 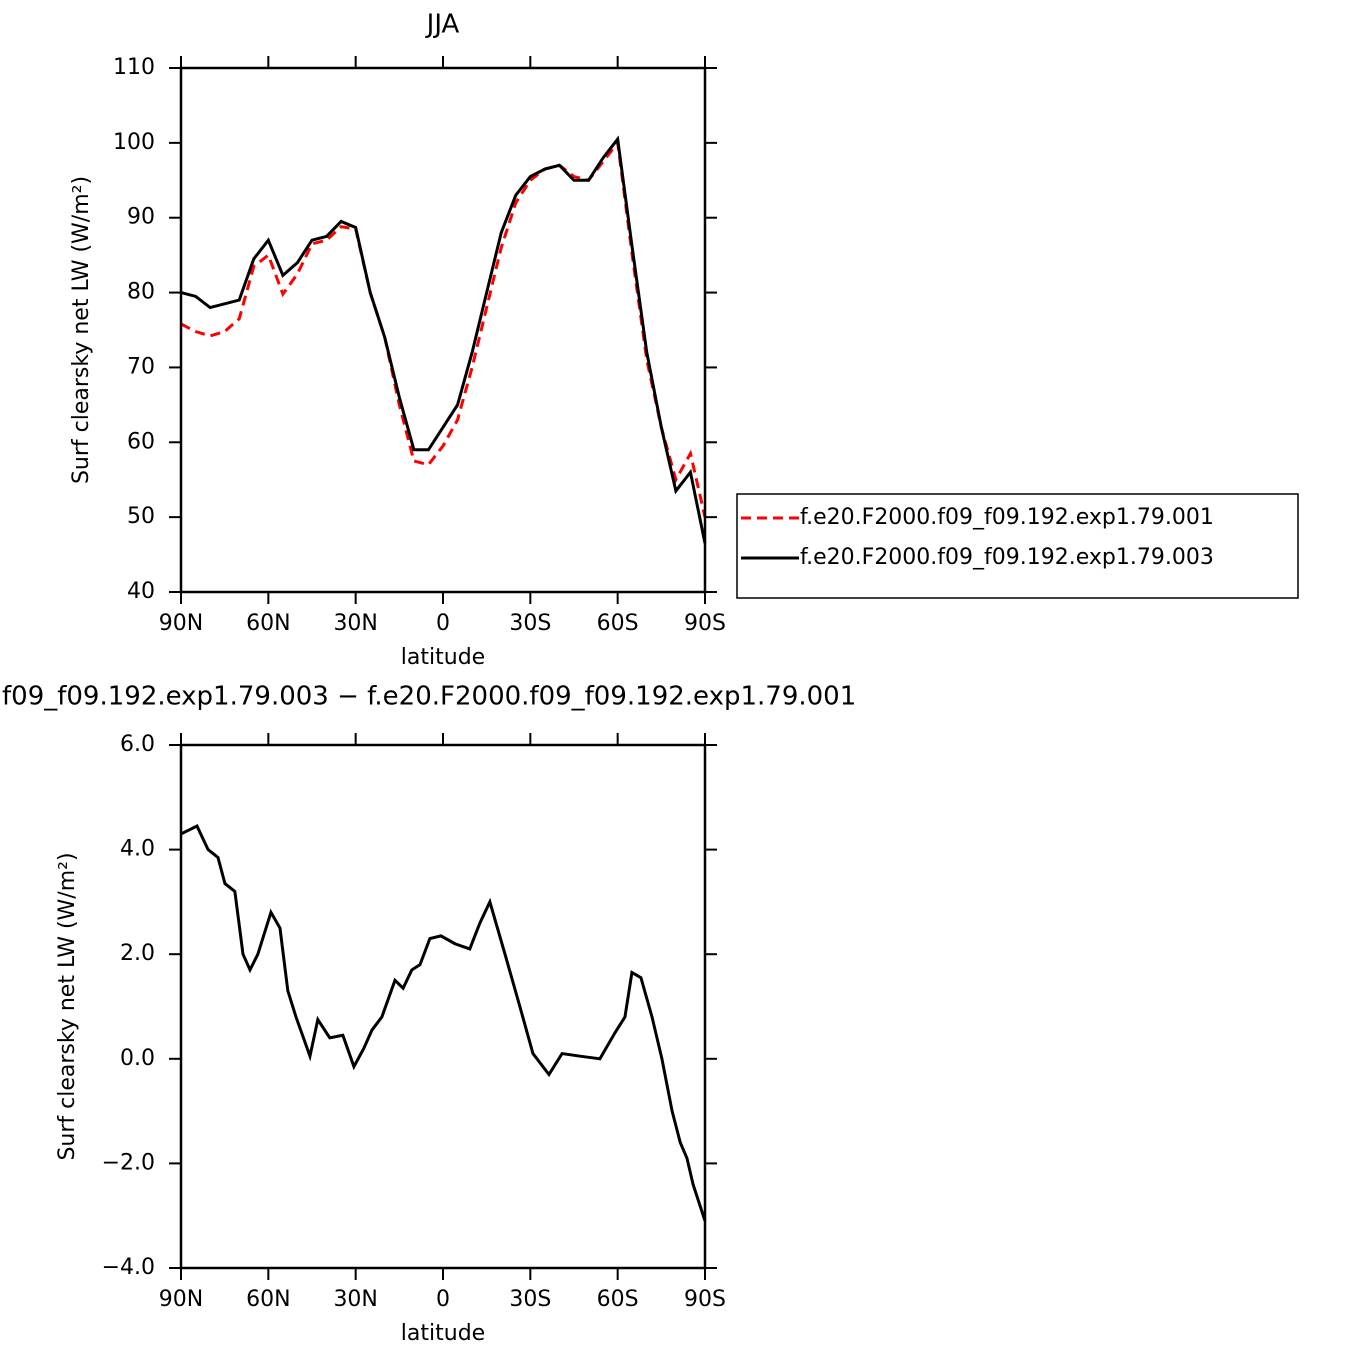 I want to click on y-tick-label: 100, so click(x=134, y=142).